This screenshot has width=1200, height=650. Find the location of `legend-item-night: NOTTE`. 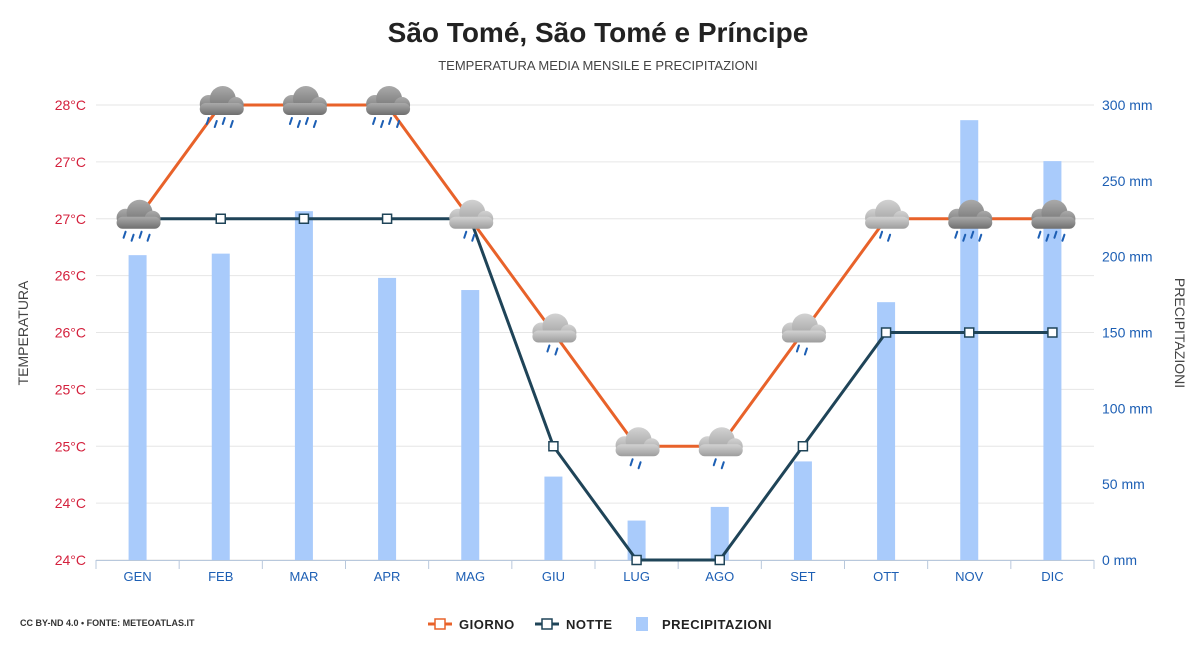

legend-item-night: NOTTE is located at coordinates (574, 624).